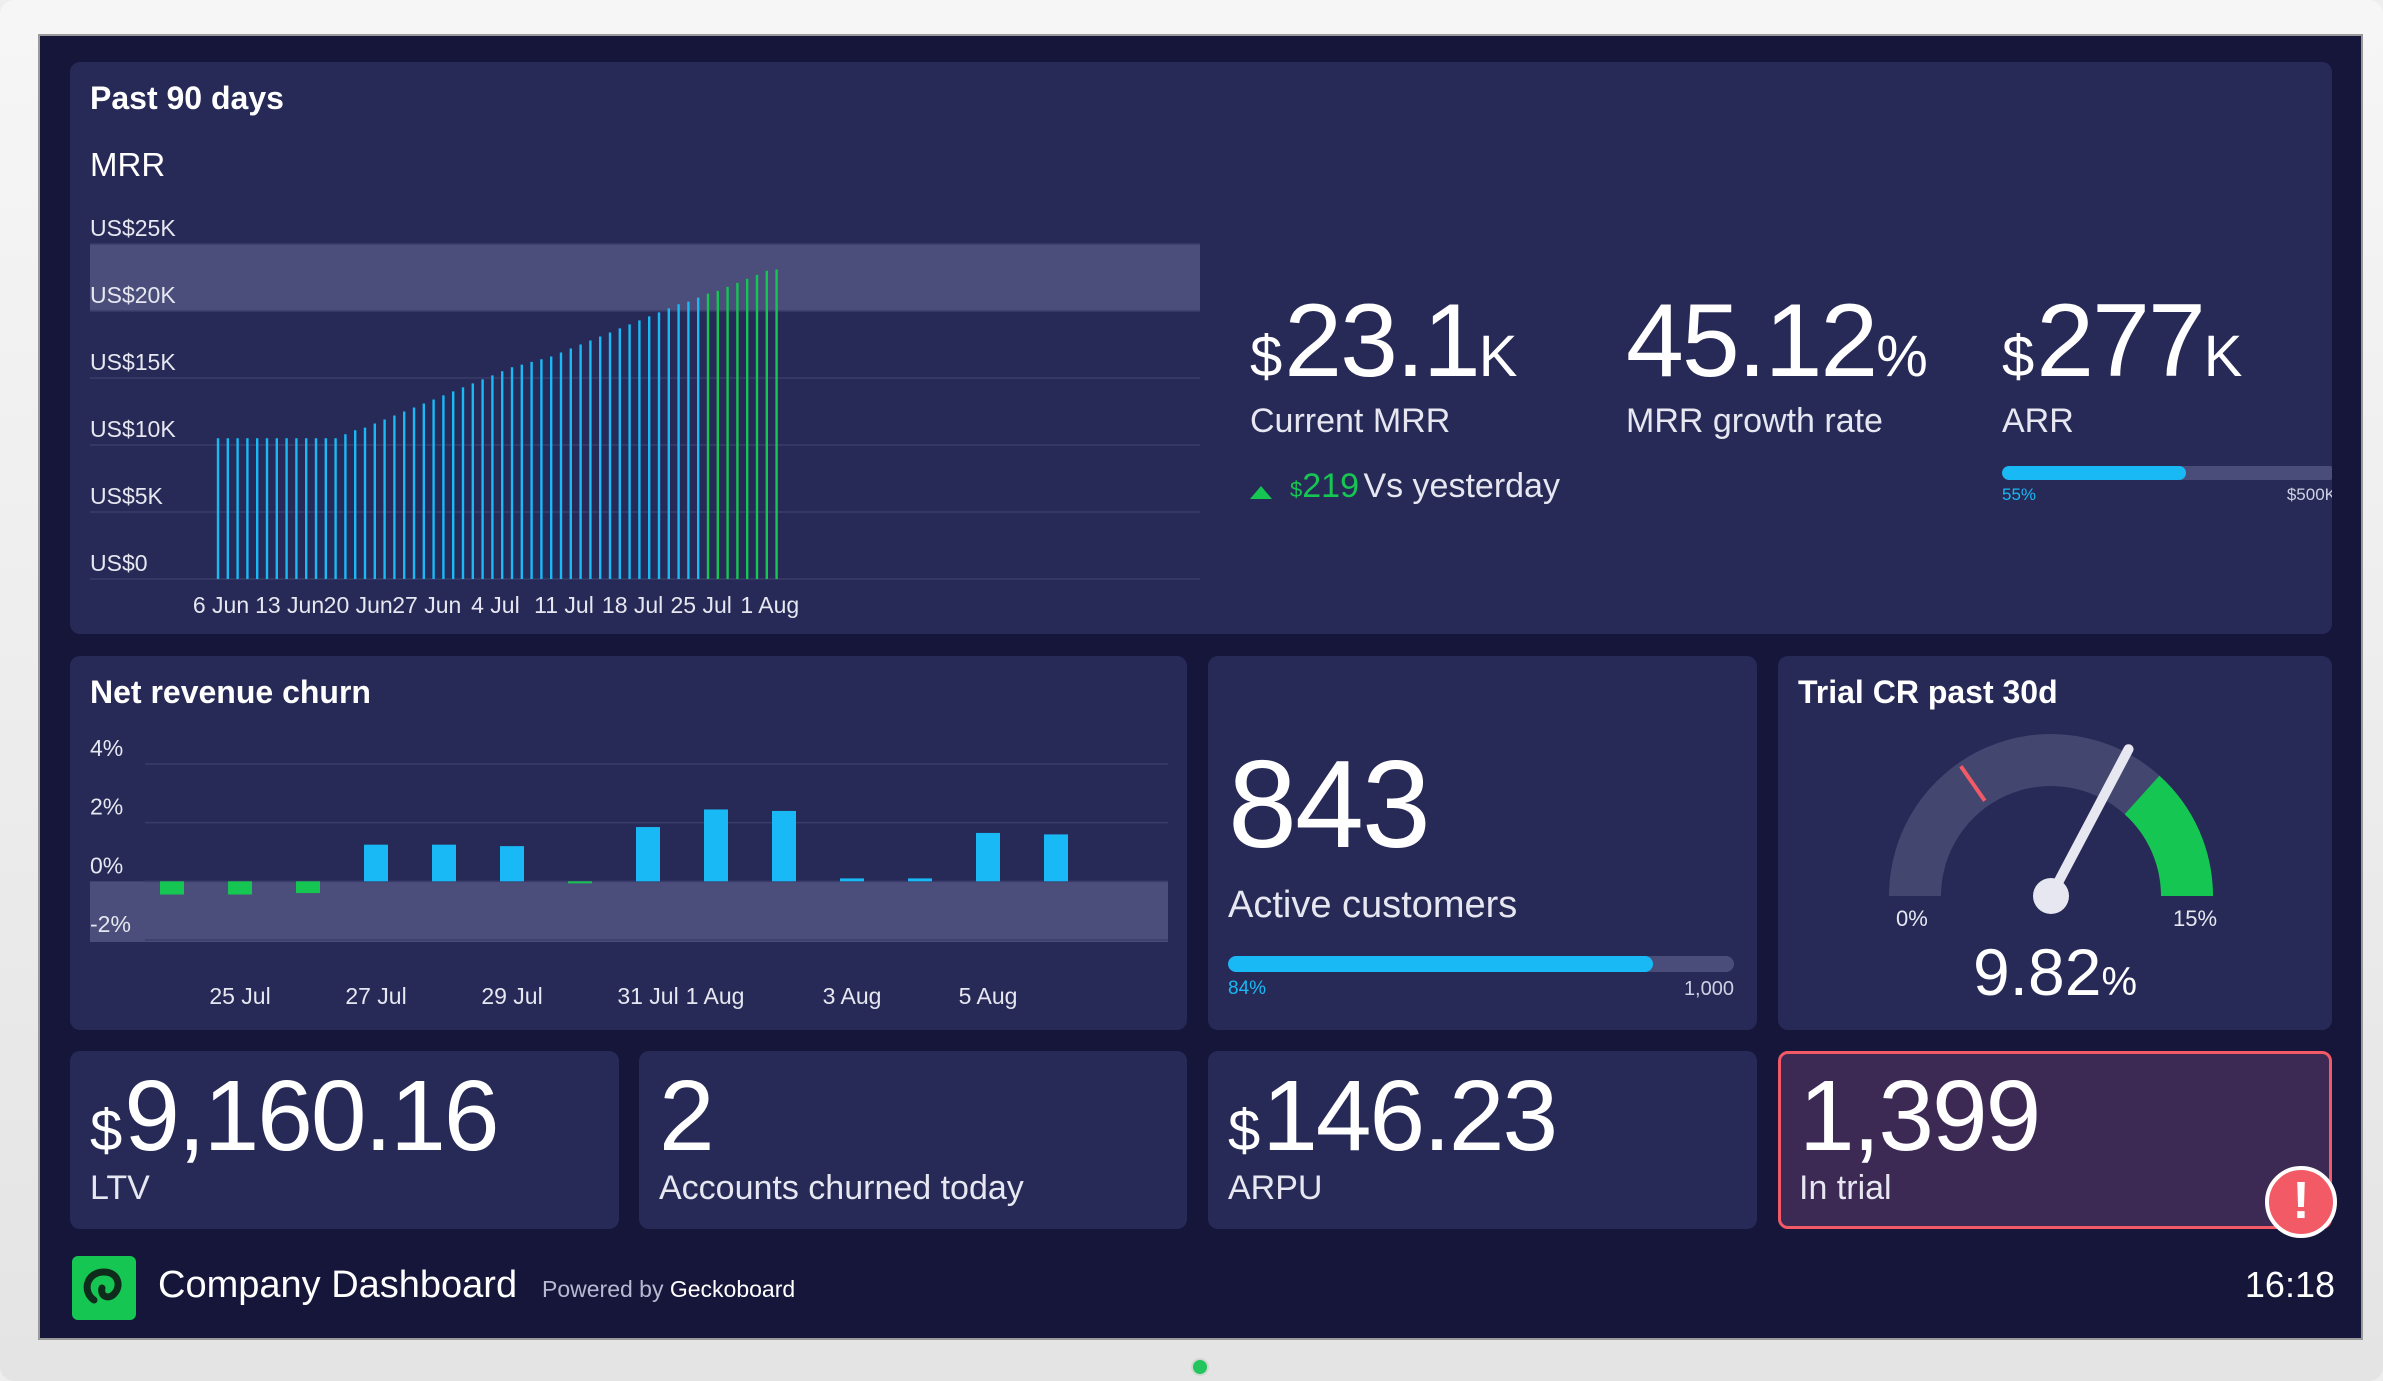 This screenshot has width=2383, height=1381. What do you see at coordinates (1754, 421) in the screenshot?
I see `growth-rate-label: MRR growth rate` at bounding box center [1754, 421].